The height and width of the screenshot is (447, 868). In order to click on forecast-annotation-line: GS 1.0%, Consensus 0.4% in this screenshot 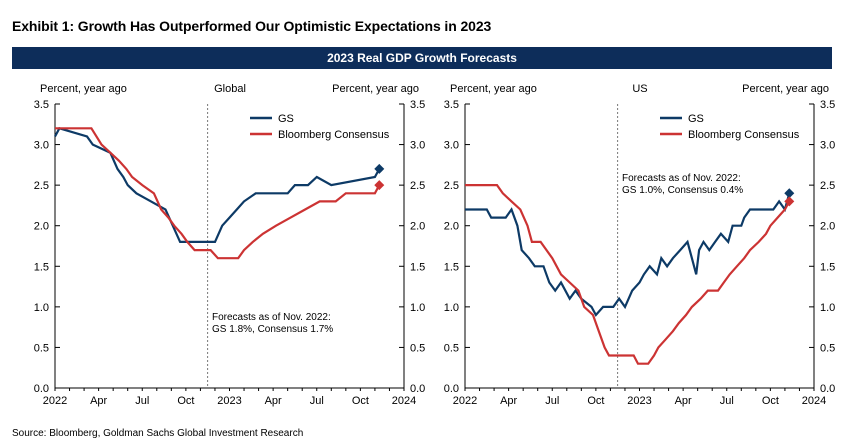, I will do `click(682, 190)`.